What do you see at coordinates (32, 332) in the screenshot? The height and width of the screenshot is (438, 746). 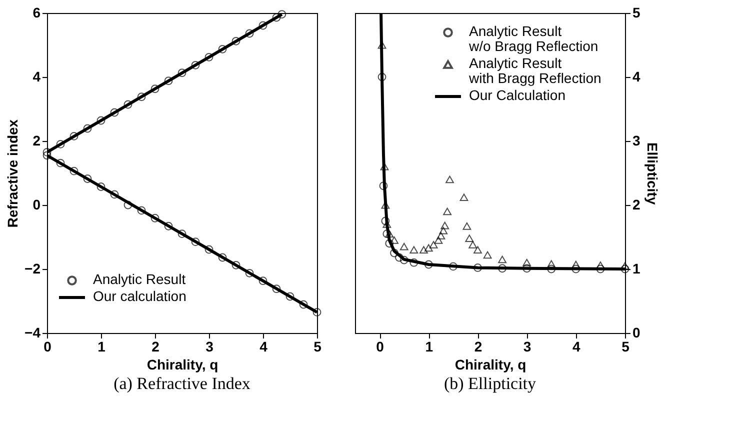 I see `y-tick-label: −4` at bounding box center [32, 332].